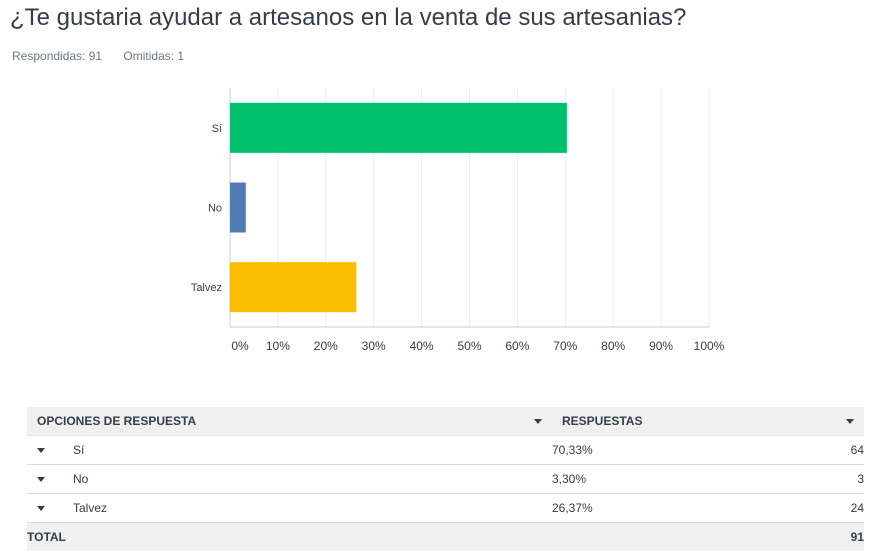 This screenshot has width=884, height=553. Describe the element at coordinates (538, 421) in the screenshot. I see `sort-options-icon` at that location.